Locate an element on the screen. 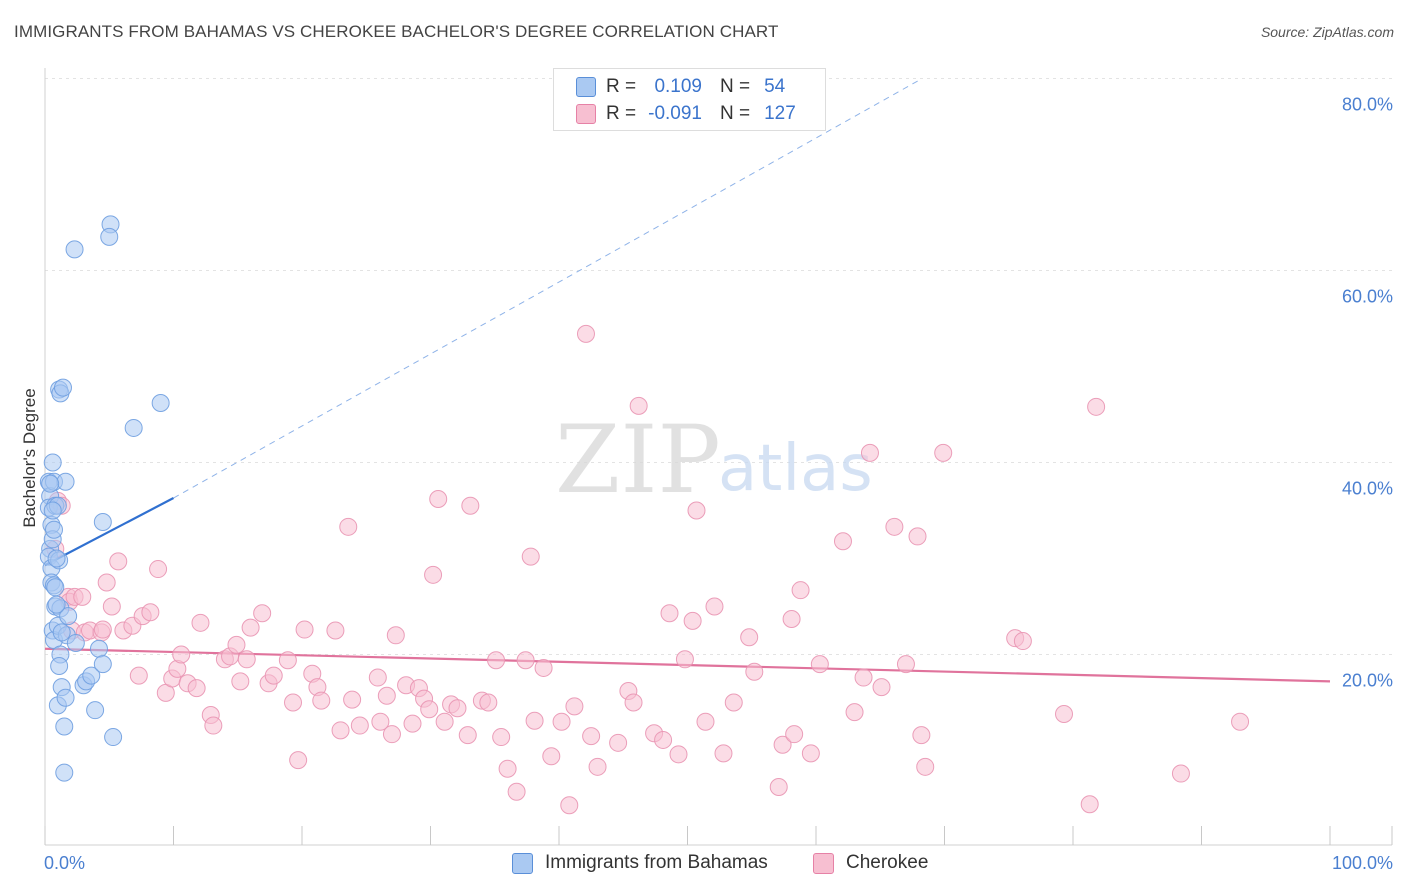  legend-n-value: 54 is located at coordinates (775, 86).